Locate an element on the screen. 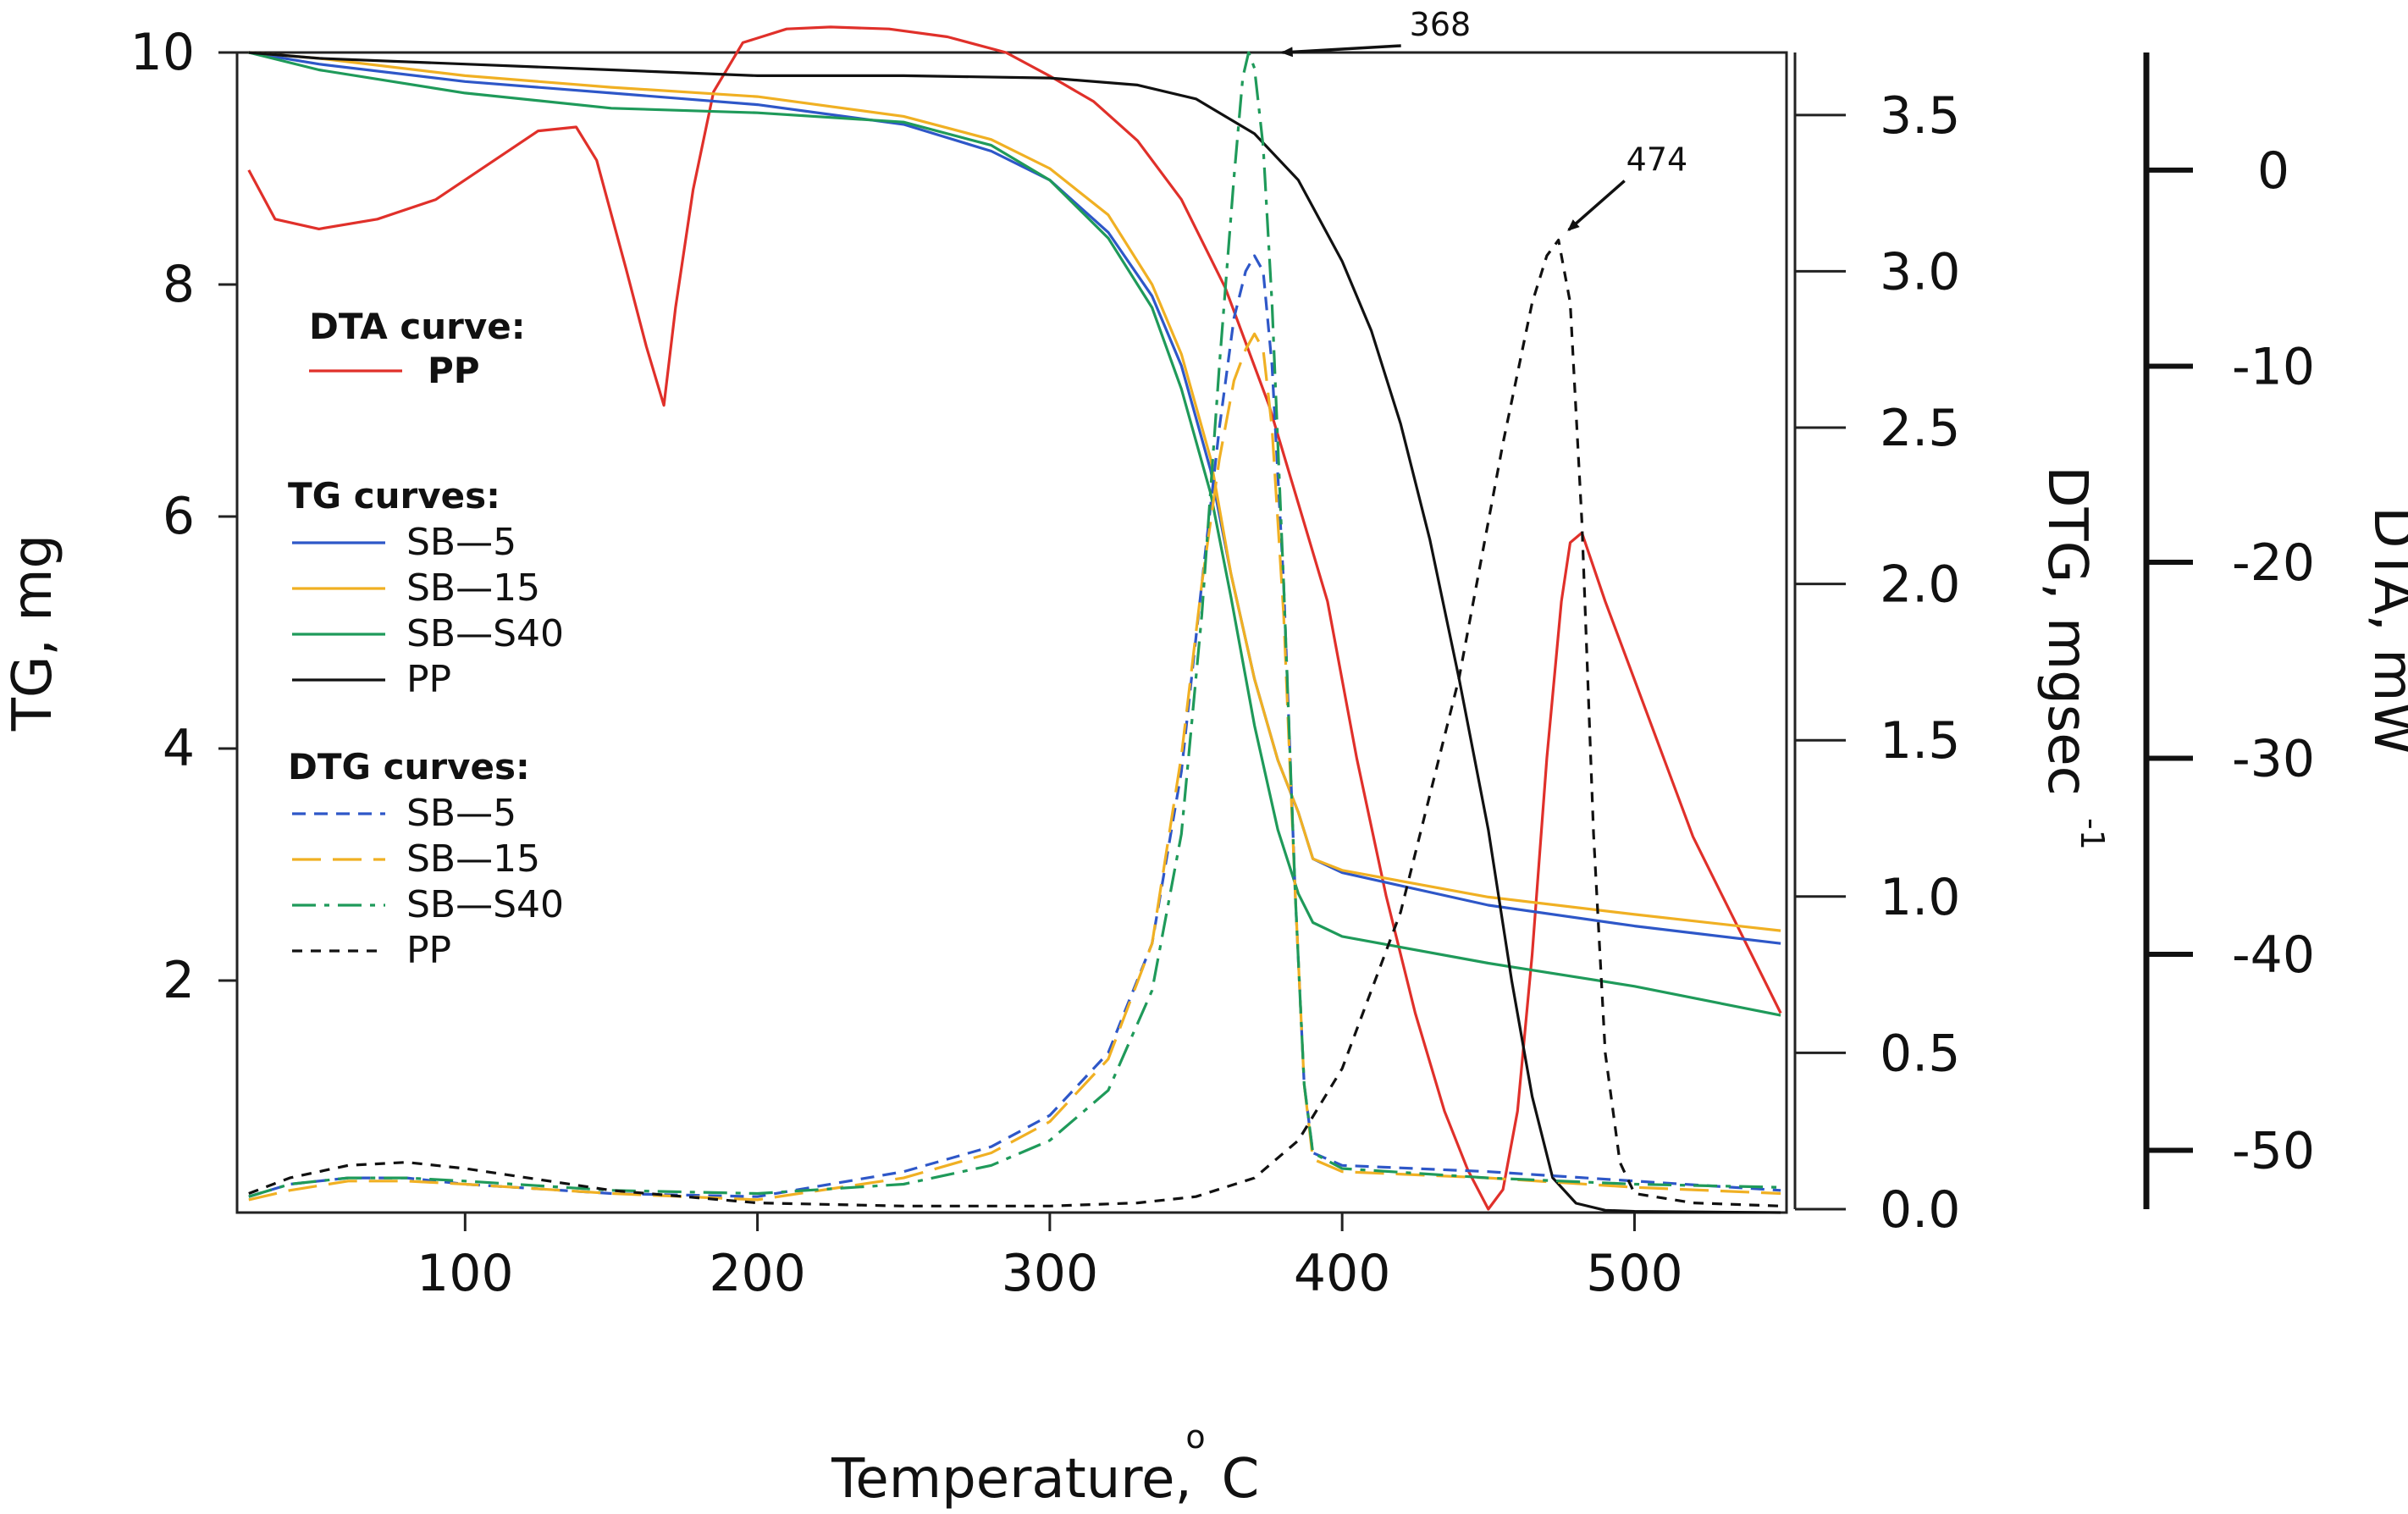  dta-tick-label: -50 is located at coordinates (2273, 1151).